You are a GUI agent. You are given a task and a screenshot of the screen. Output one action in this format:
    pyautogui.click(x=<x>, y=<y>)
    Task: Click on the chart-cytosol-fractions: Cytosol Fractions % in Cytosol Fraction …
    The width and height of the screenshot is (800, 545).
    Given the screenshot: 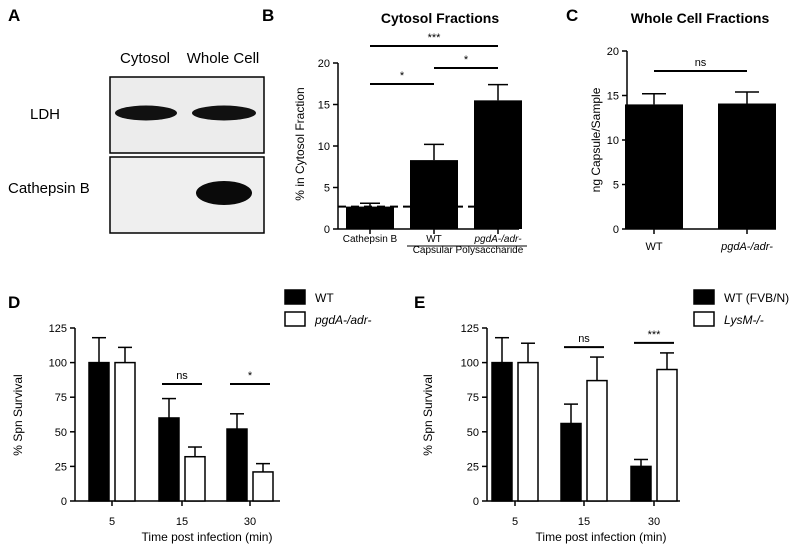 What is the action you would take?
    pyautogui.click(x=410, y=133)
    